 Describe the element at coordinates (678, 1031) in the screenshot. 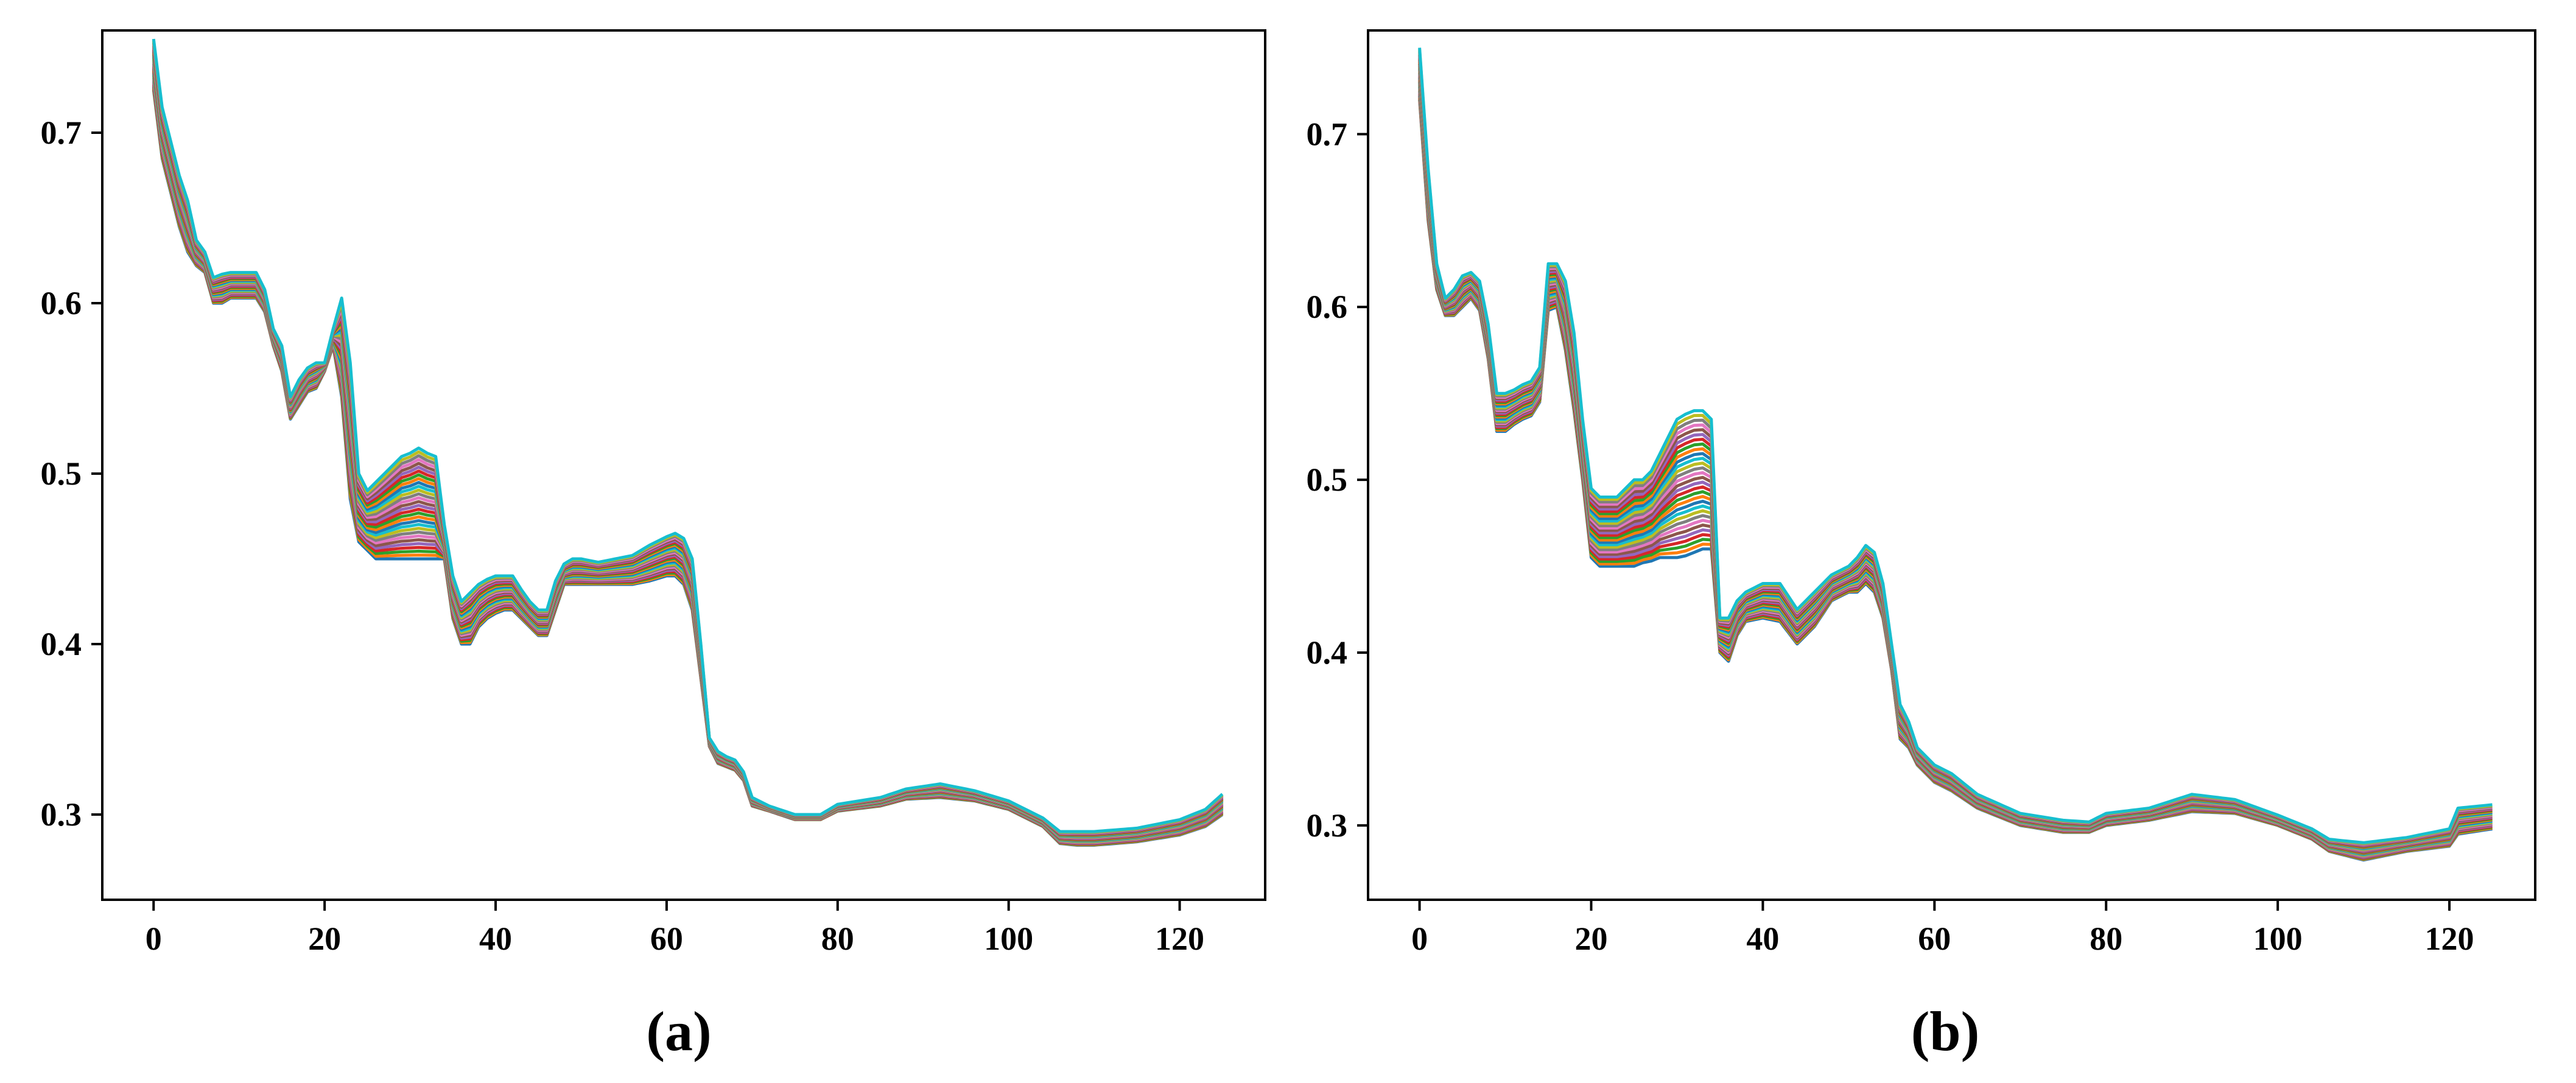

I see `panel-label-a: (a)` at that location.